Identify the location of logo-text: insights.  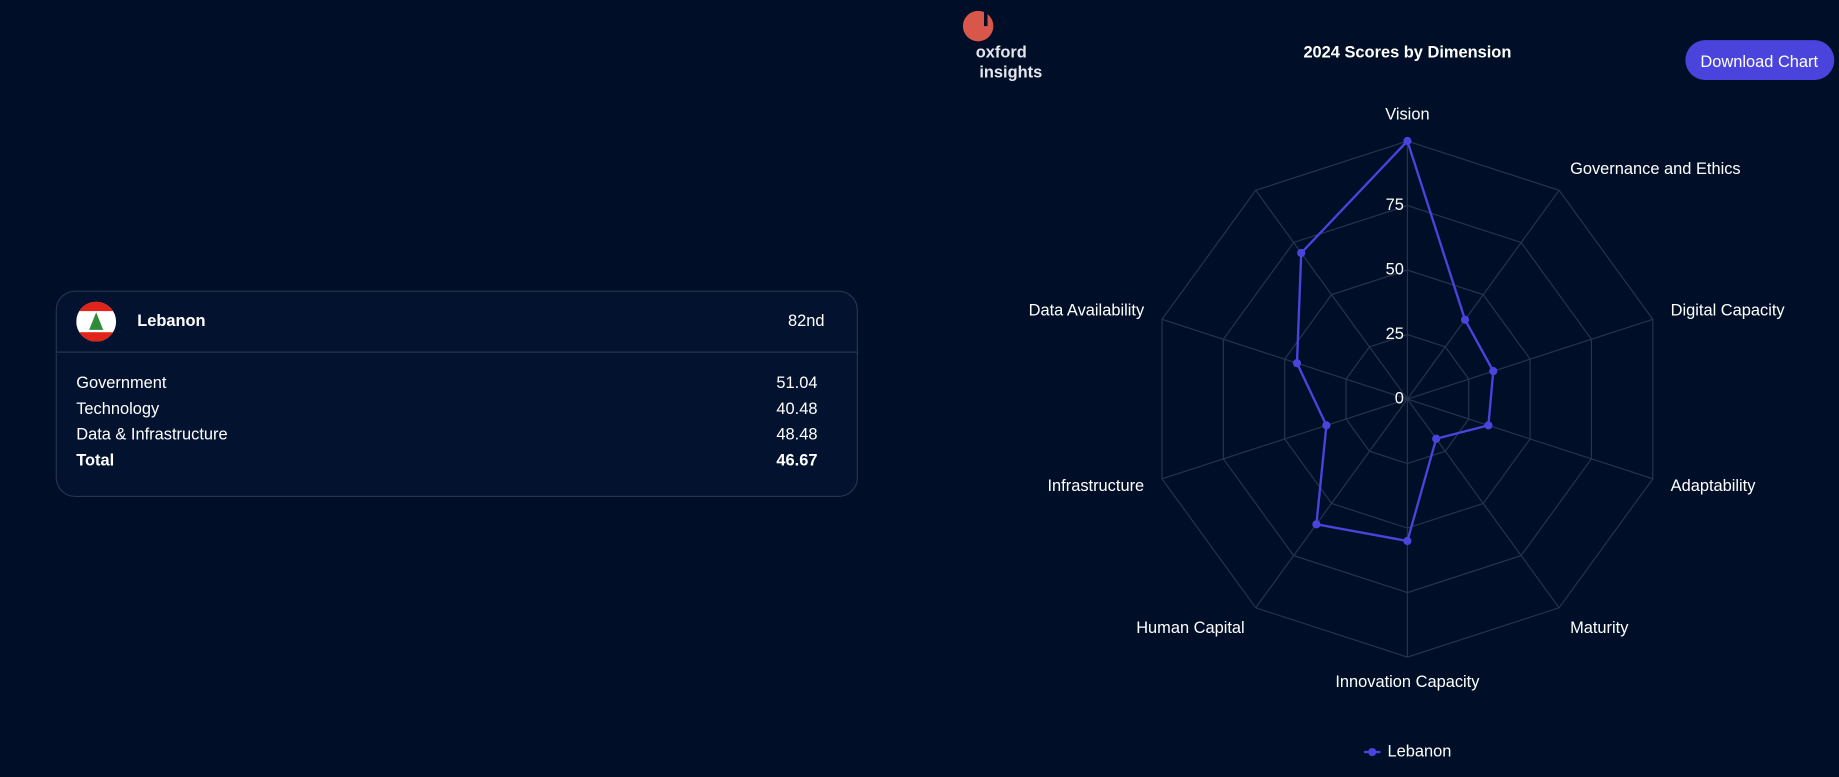
(1010, 72).